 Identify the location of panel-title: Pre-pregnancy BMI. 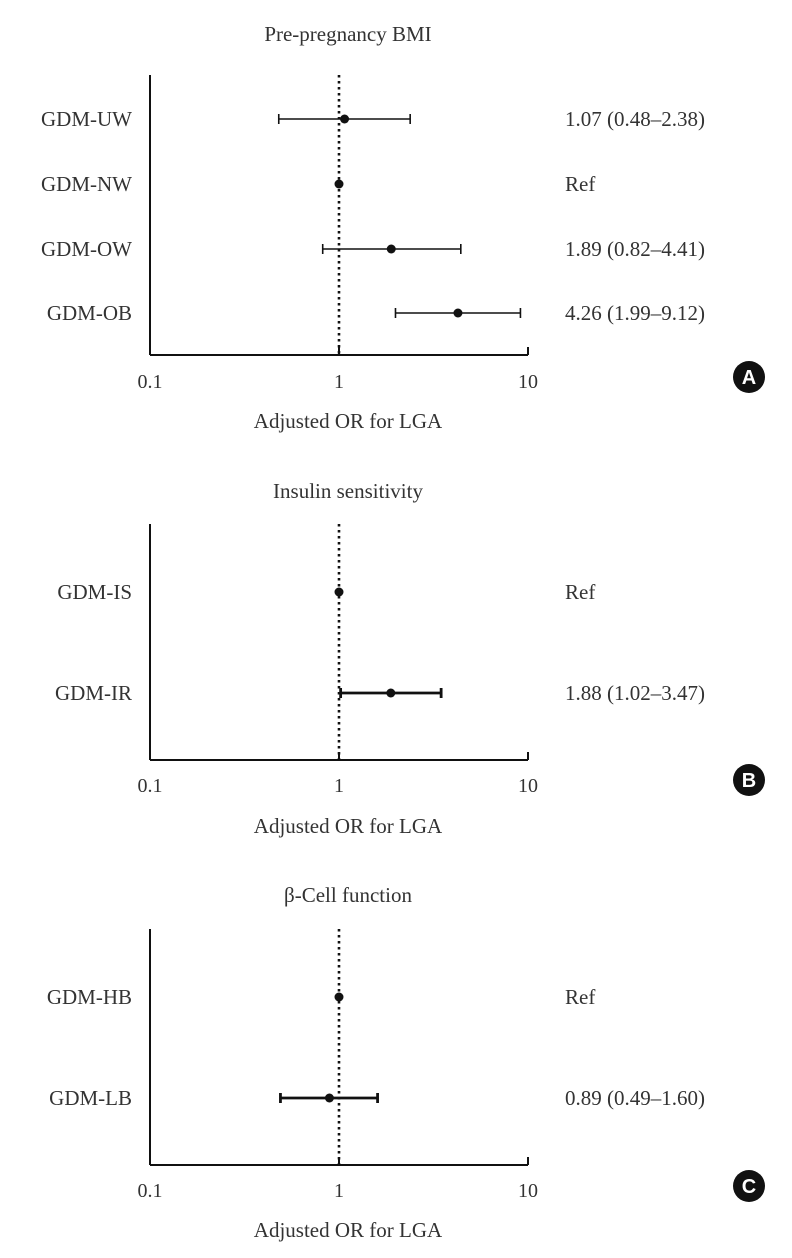
(347, 34).